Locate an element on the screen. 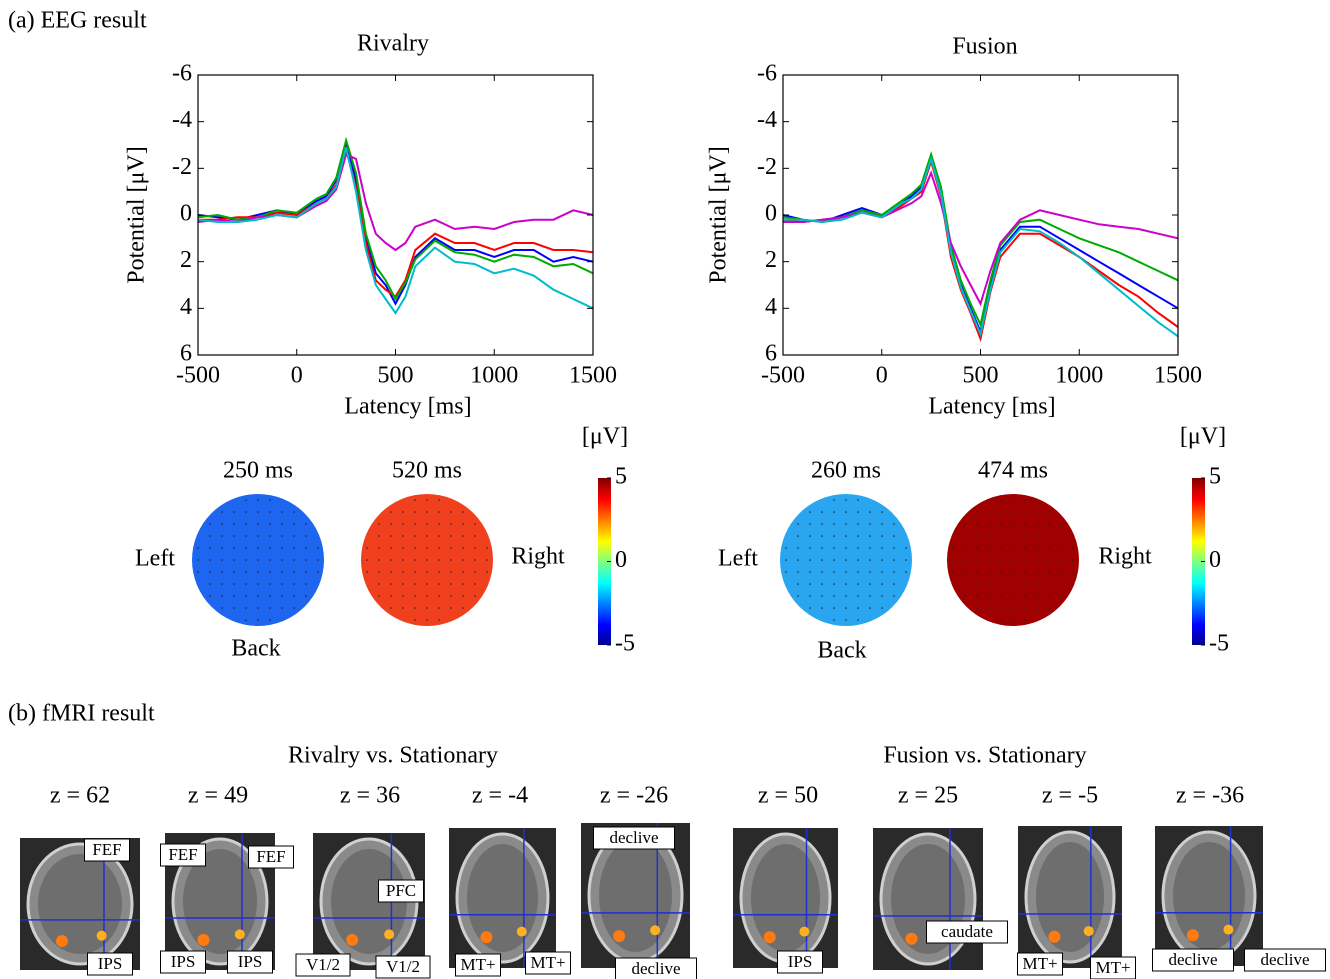  y-tick-label: 0 is located at coordinates (771, 214).